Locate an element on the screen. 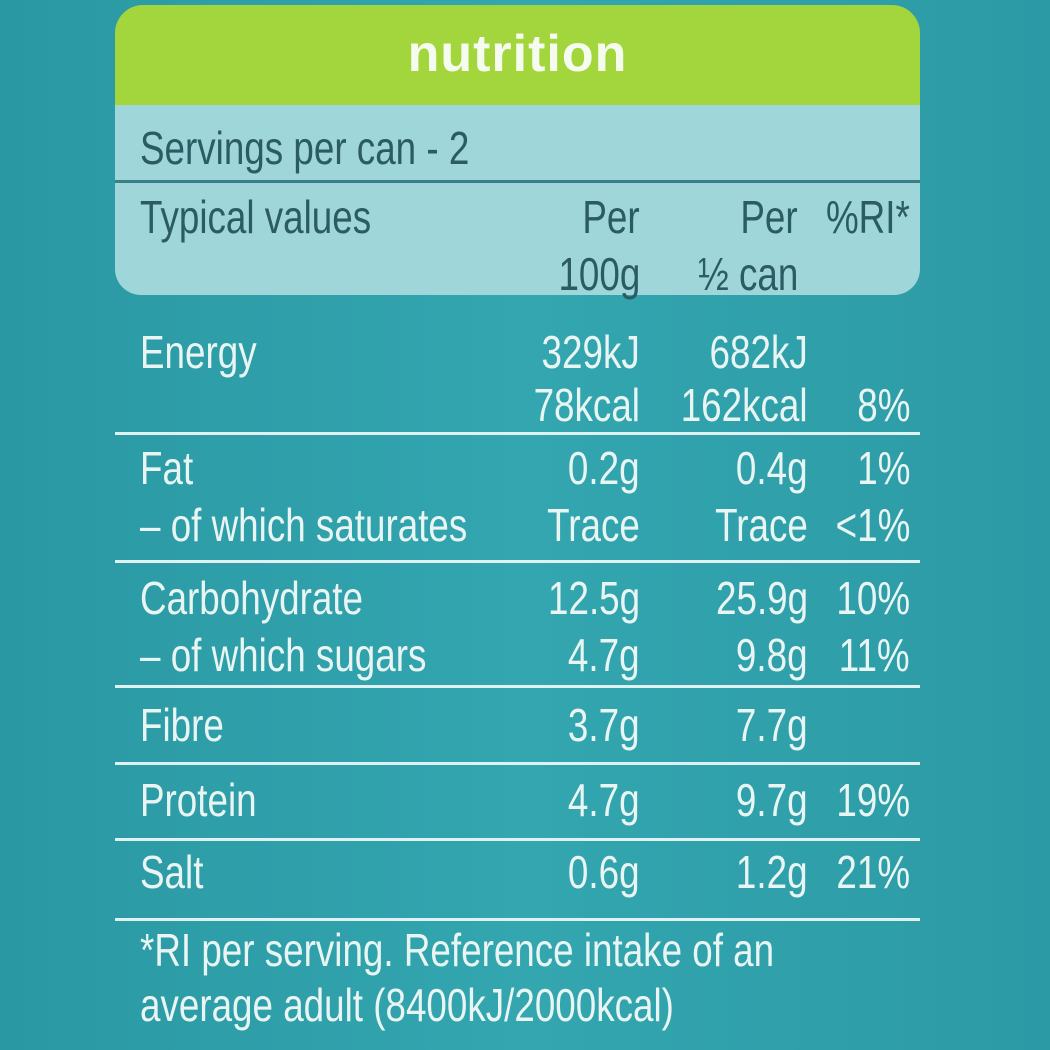 The image size is (1050, 1050). per-half-can: 7.7g is located at coordinates (772, 725).